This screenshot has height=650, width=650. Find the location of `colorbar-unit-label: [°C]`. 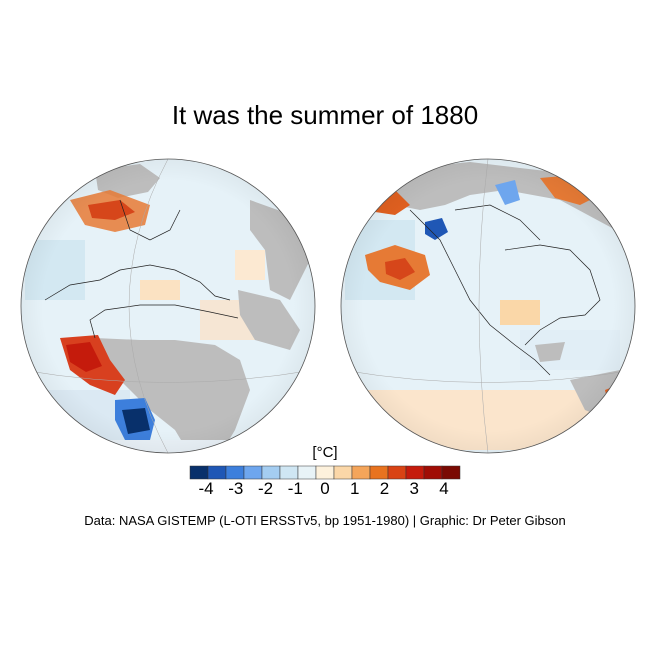

colorbar-unit-label: [°C] is located at coordinates (325, 452).